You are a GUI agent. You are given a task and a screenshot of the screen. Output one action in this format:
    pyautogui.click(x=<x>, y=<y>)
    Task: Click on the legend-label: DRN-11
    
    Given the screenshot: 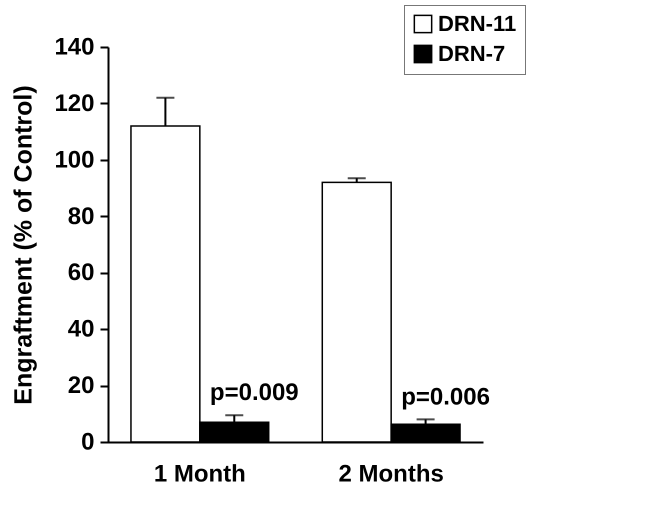 What is the action you would take?
    pyautogui.click(x=477, y=23)
    